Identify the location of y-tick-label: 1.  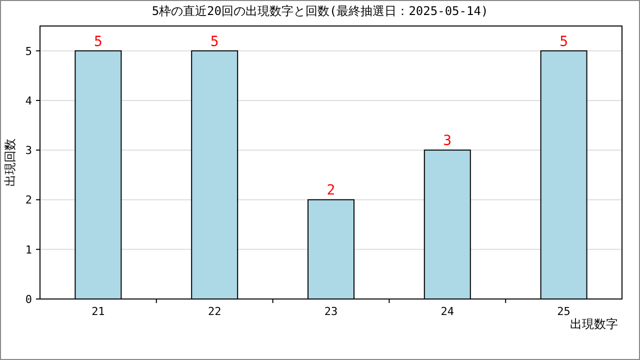
(28, 249).